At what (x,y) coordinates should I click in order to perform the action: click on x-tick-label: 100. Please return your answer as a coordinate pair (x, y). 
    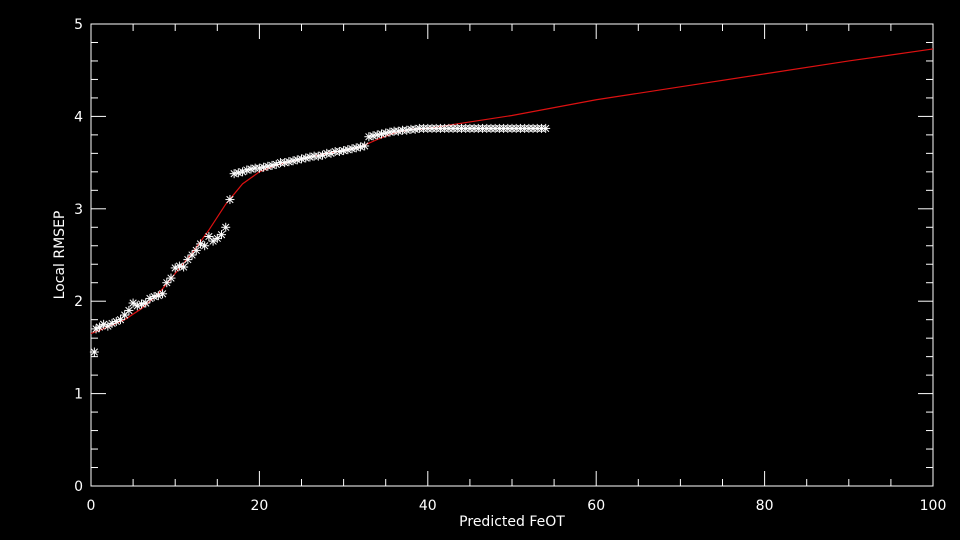
    Looking at the image, I should click on (933, 506).